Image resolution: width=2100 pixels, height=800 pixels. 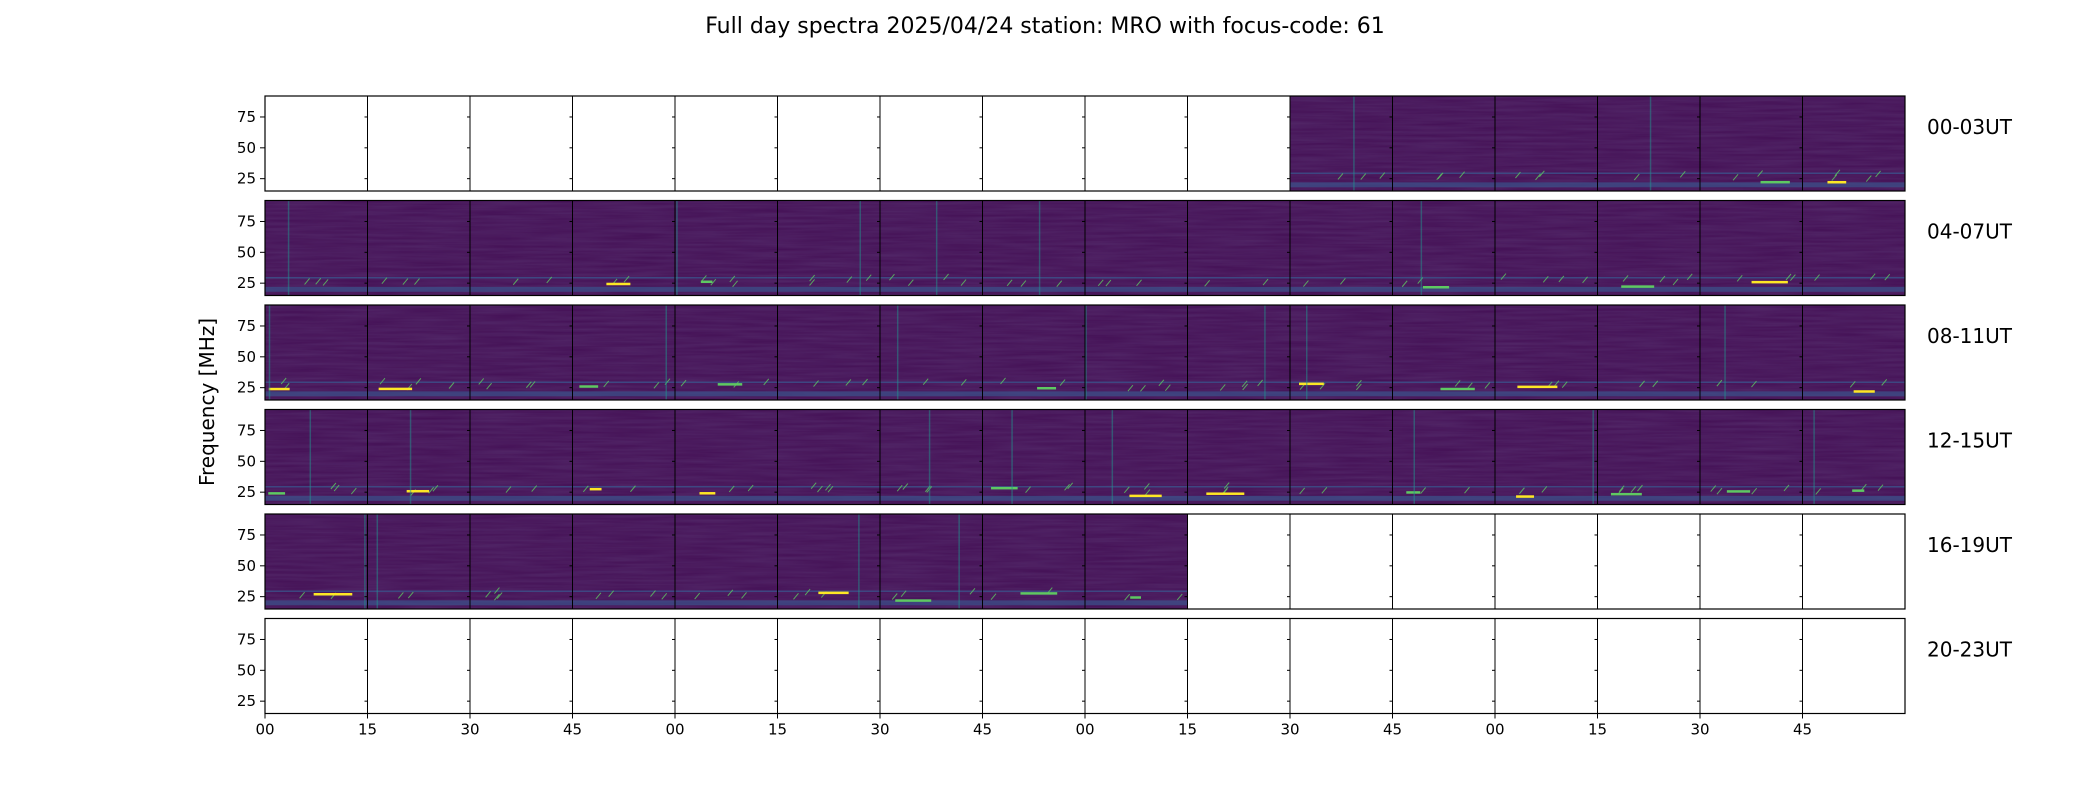 I want to click on spectra-row: 25 50 75 08-11UT, so click(x=1125, y=352).